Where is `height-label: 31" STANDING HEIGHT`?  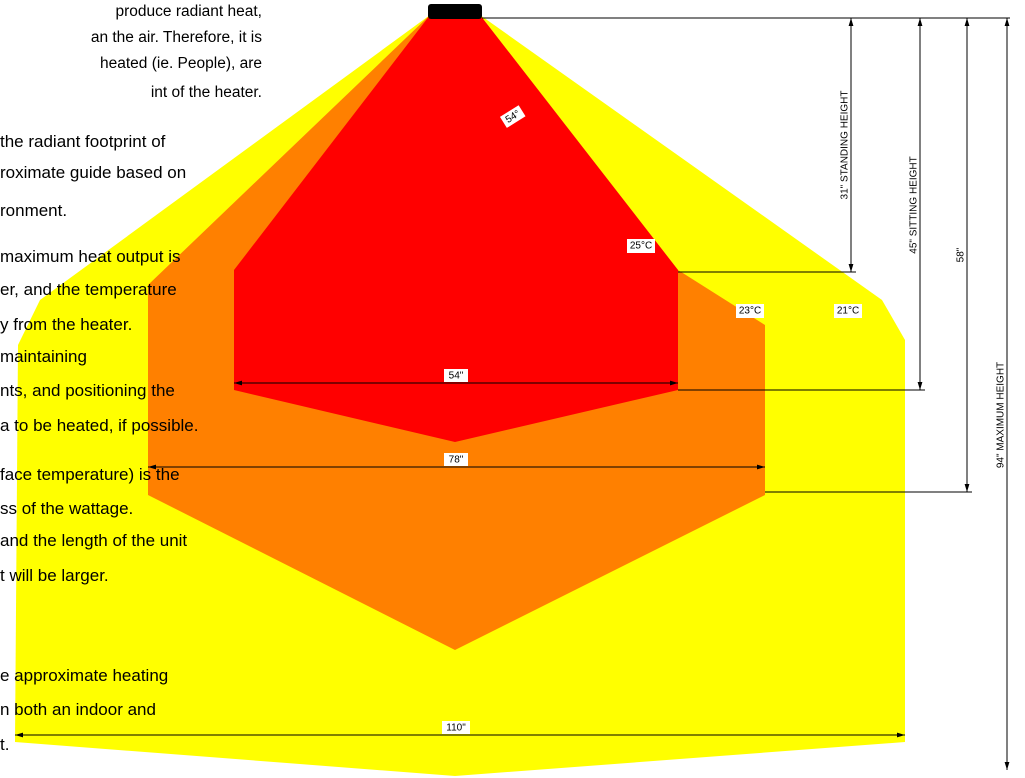 height-label: 31" STANDING HEIGHT is located at coordinates (845, 145).